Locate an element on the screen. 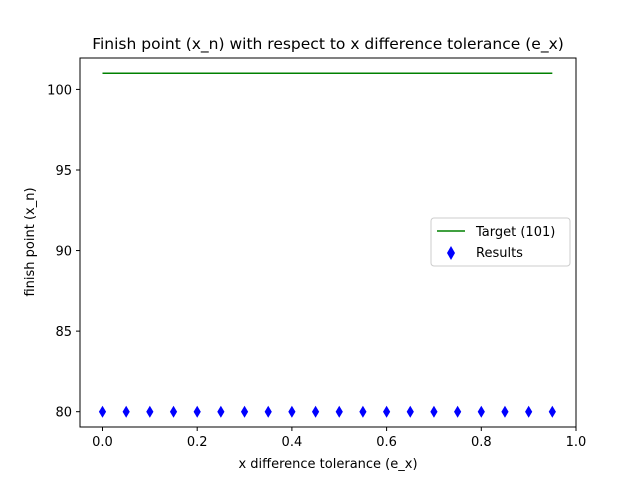 This screenshot has width=640, height=480. y-tick-label: 90 is located at coordinates (63, 252).